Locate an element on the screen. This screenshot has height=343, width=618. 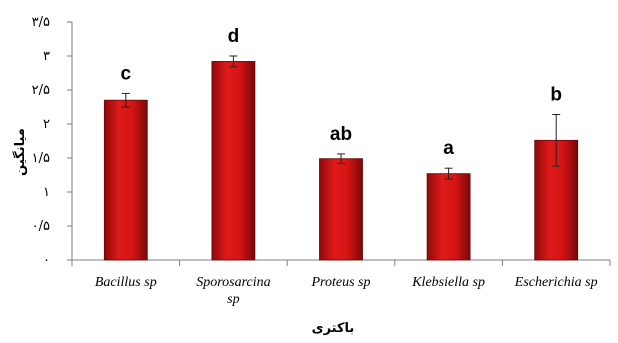
significance-letter: b is located at coordinates (556, 94).